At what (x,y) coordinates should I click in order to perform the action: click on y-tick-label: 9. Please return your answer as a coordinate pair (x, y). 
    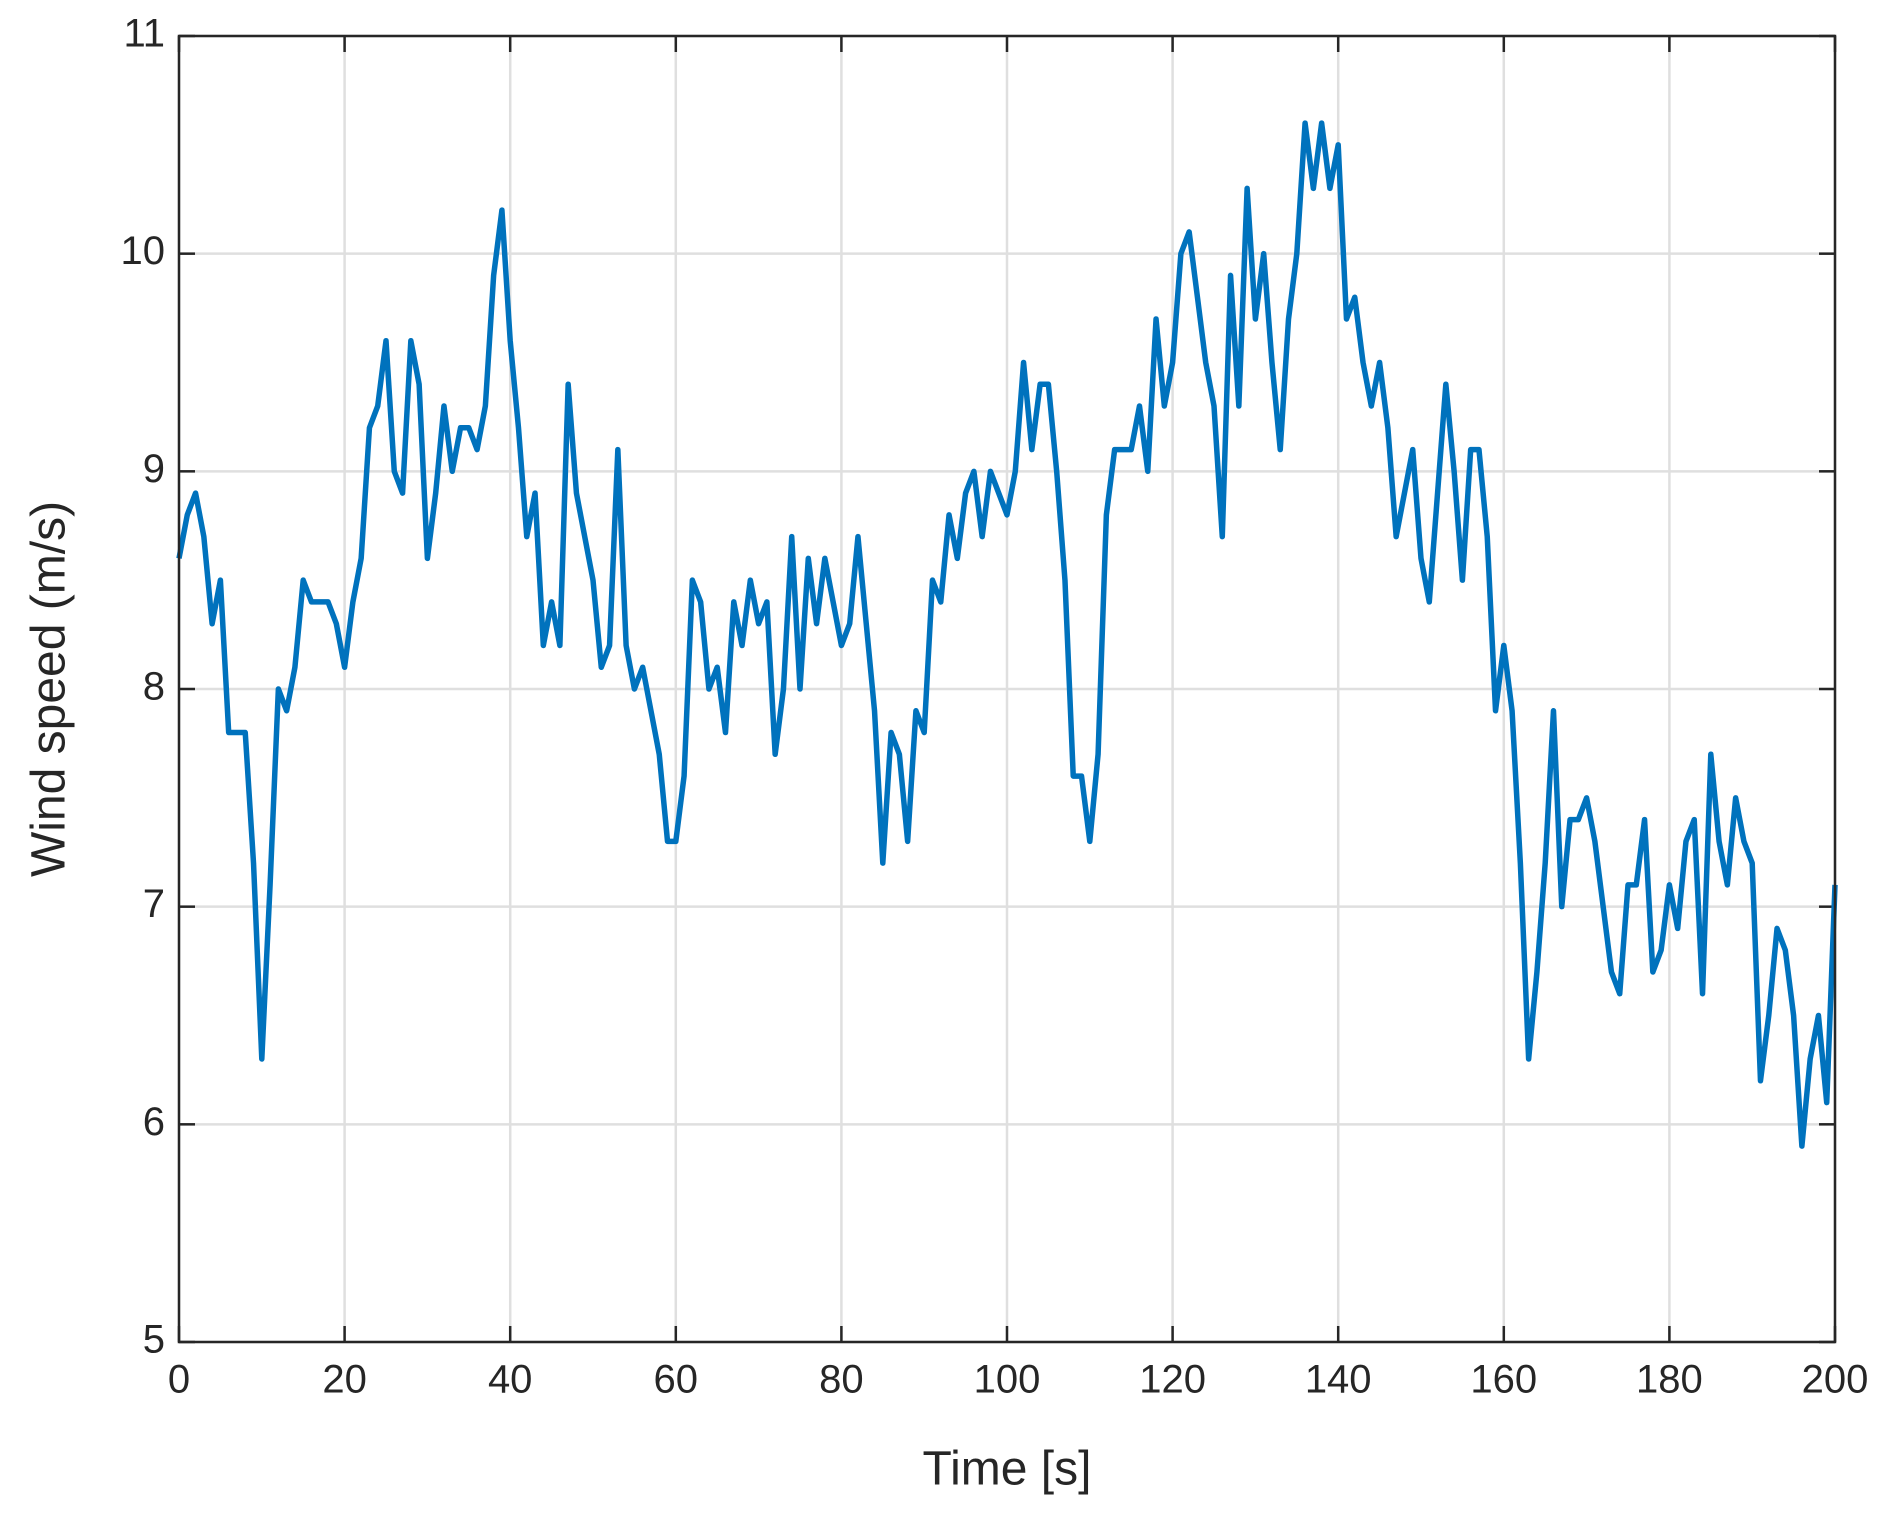
    Looking at the image, I should click on (154, 469).